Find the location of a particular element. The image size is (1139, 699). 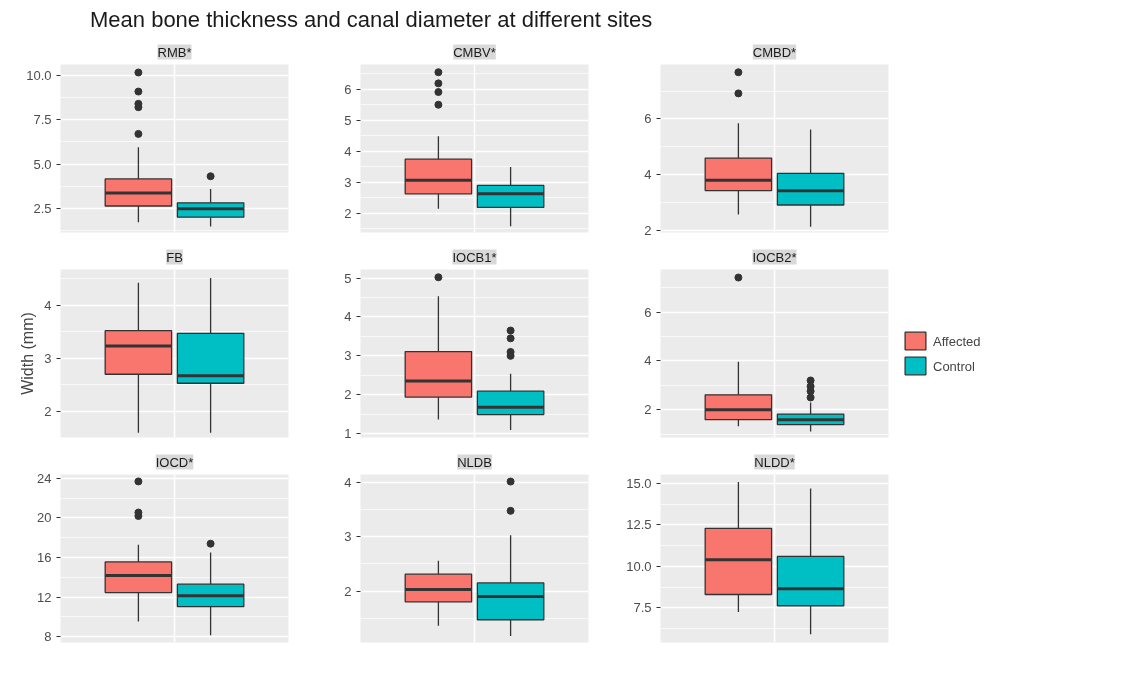

chart-title: NLDD* is located at coordinates (774, 462).